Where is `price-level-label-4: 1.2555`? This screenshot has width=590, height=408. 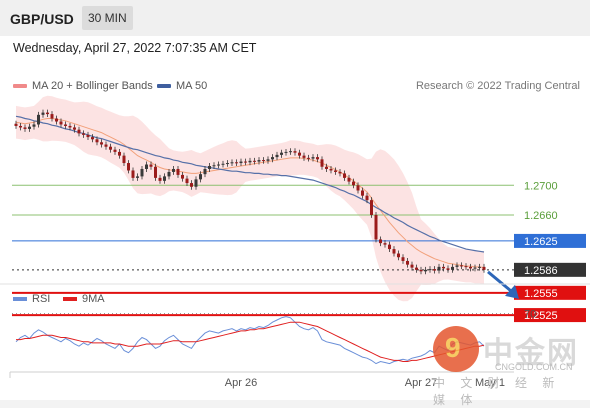 price-level-label-4: 1.2555 is located at coordinates (541, 294).